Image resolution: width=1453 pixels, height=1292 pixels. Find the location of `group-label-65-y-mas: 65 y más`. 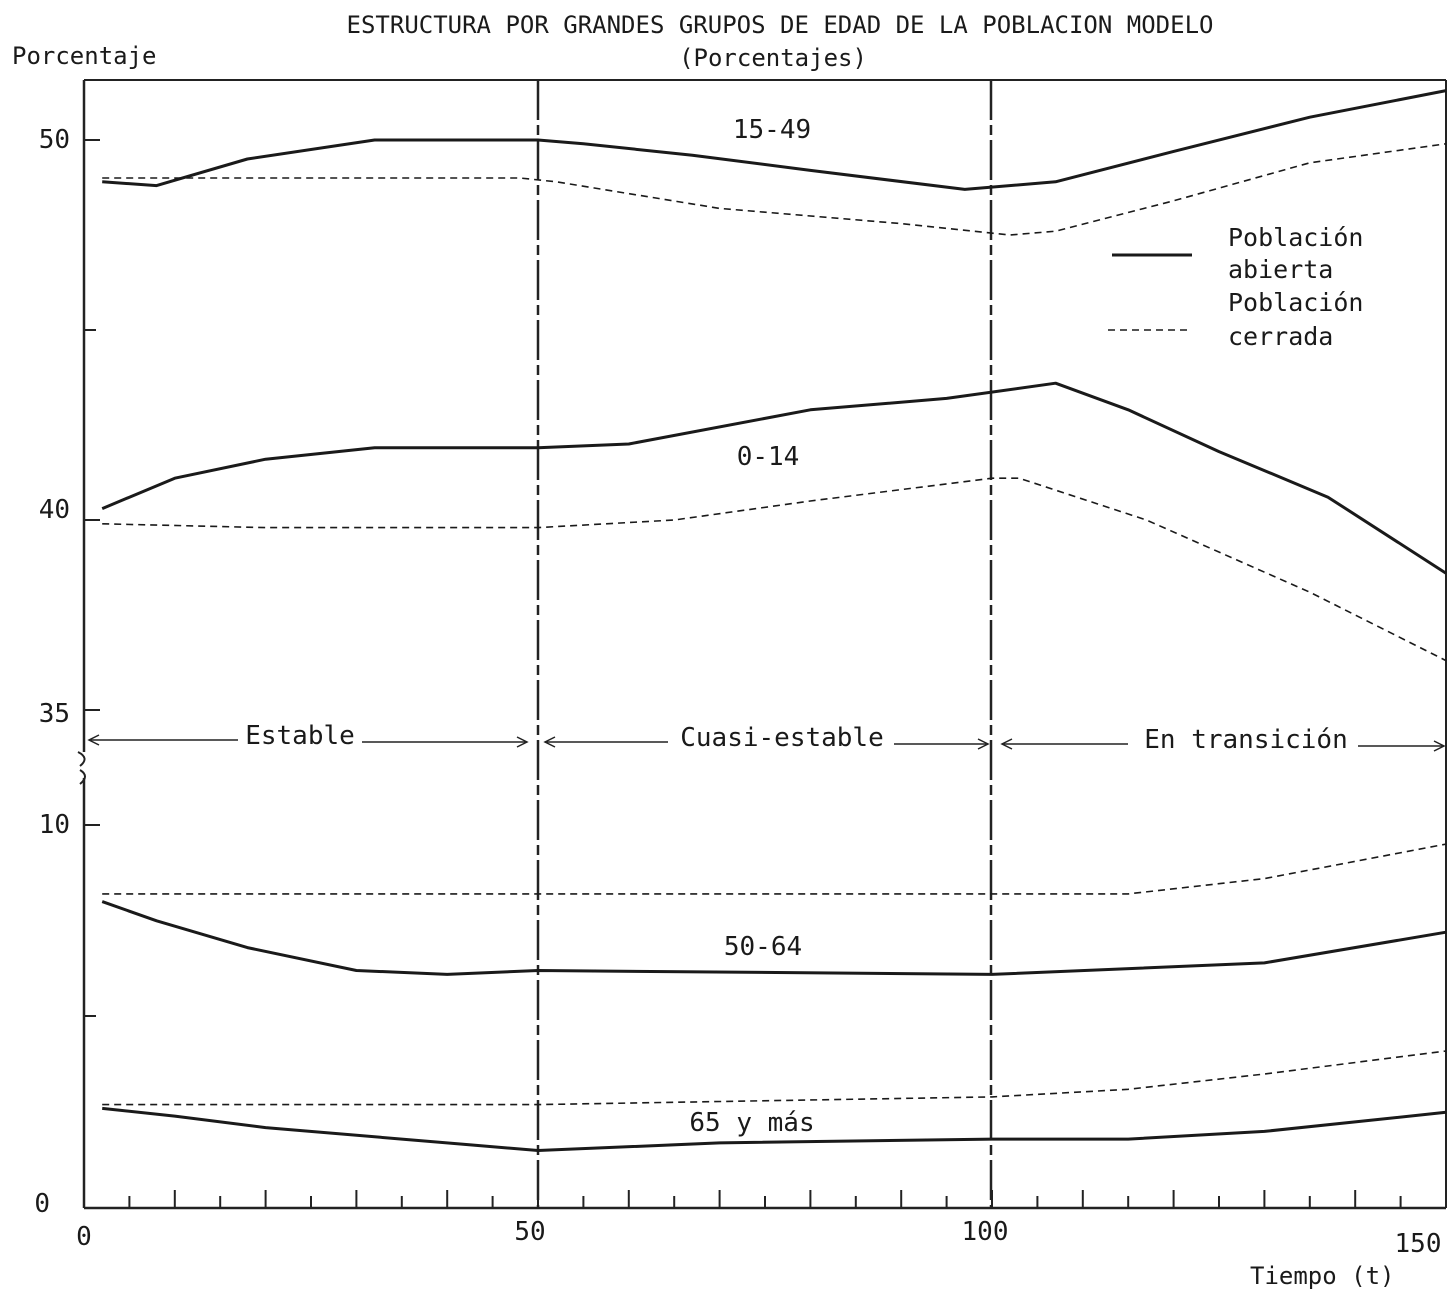

group-label-65-y-mas: 65 y más is located at coordinates (751, 1123).